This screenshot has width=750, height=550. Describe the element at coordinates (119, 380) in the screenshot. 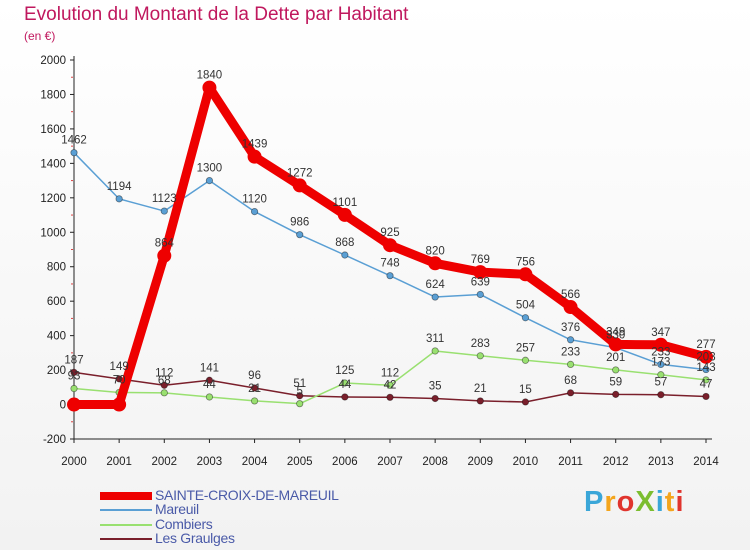

I see `data-label-combiers: 70` at that location.